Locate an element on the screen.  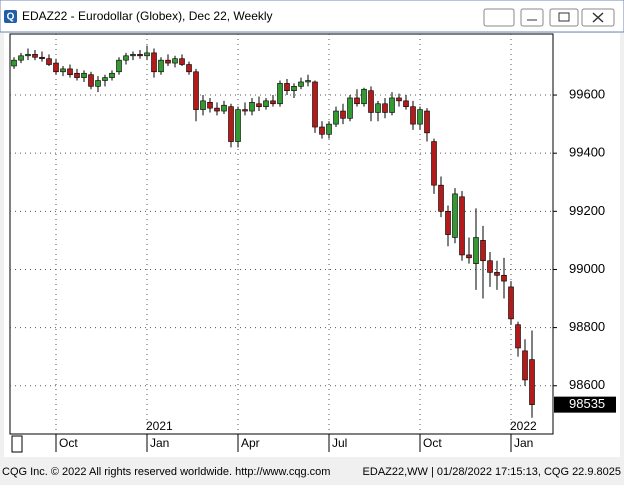
maximize-button is located at coordinates (564, 17).